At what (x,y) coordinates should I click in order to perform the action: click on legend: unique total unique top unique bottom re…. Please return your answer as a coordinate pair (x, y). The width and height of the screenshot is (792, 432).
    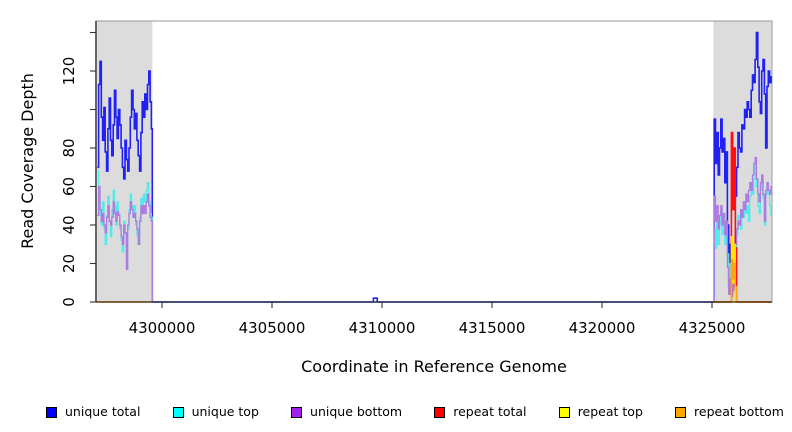
    Looking at the image, I should click on (415, 412).